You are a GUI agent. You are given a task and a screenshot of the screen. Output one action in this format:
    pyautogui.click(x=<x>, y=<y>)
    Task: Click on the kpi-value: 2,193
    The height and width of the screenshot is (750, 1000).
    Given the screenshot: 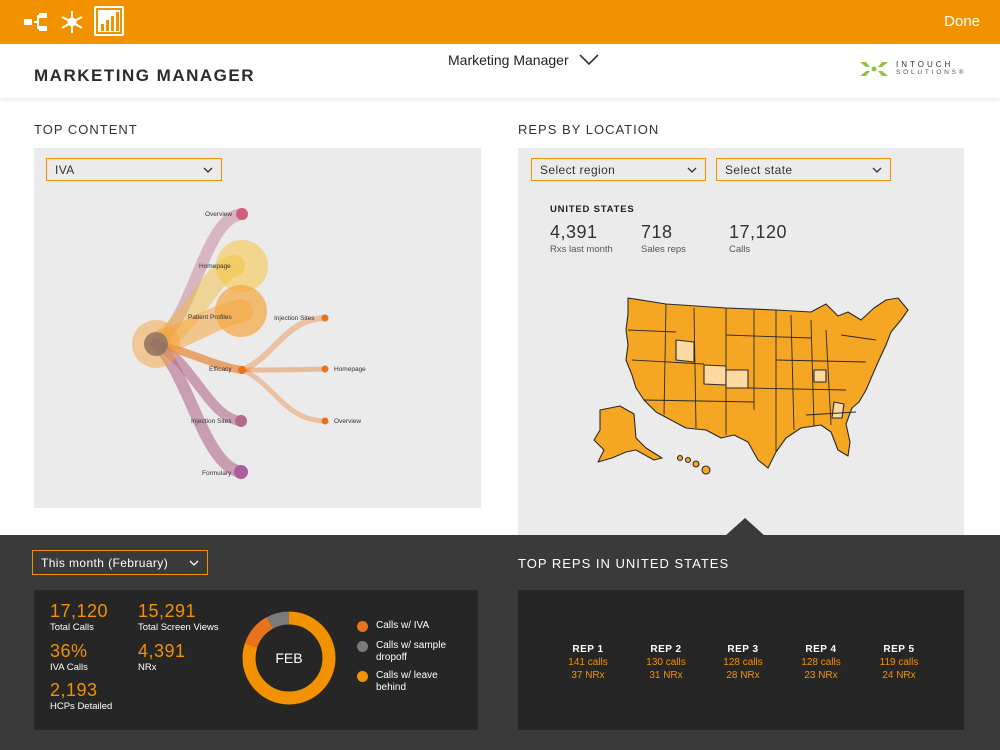 What is the action you would take?
    pyautogui.click(x=74, y=690)
    